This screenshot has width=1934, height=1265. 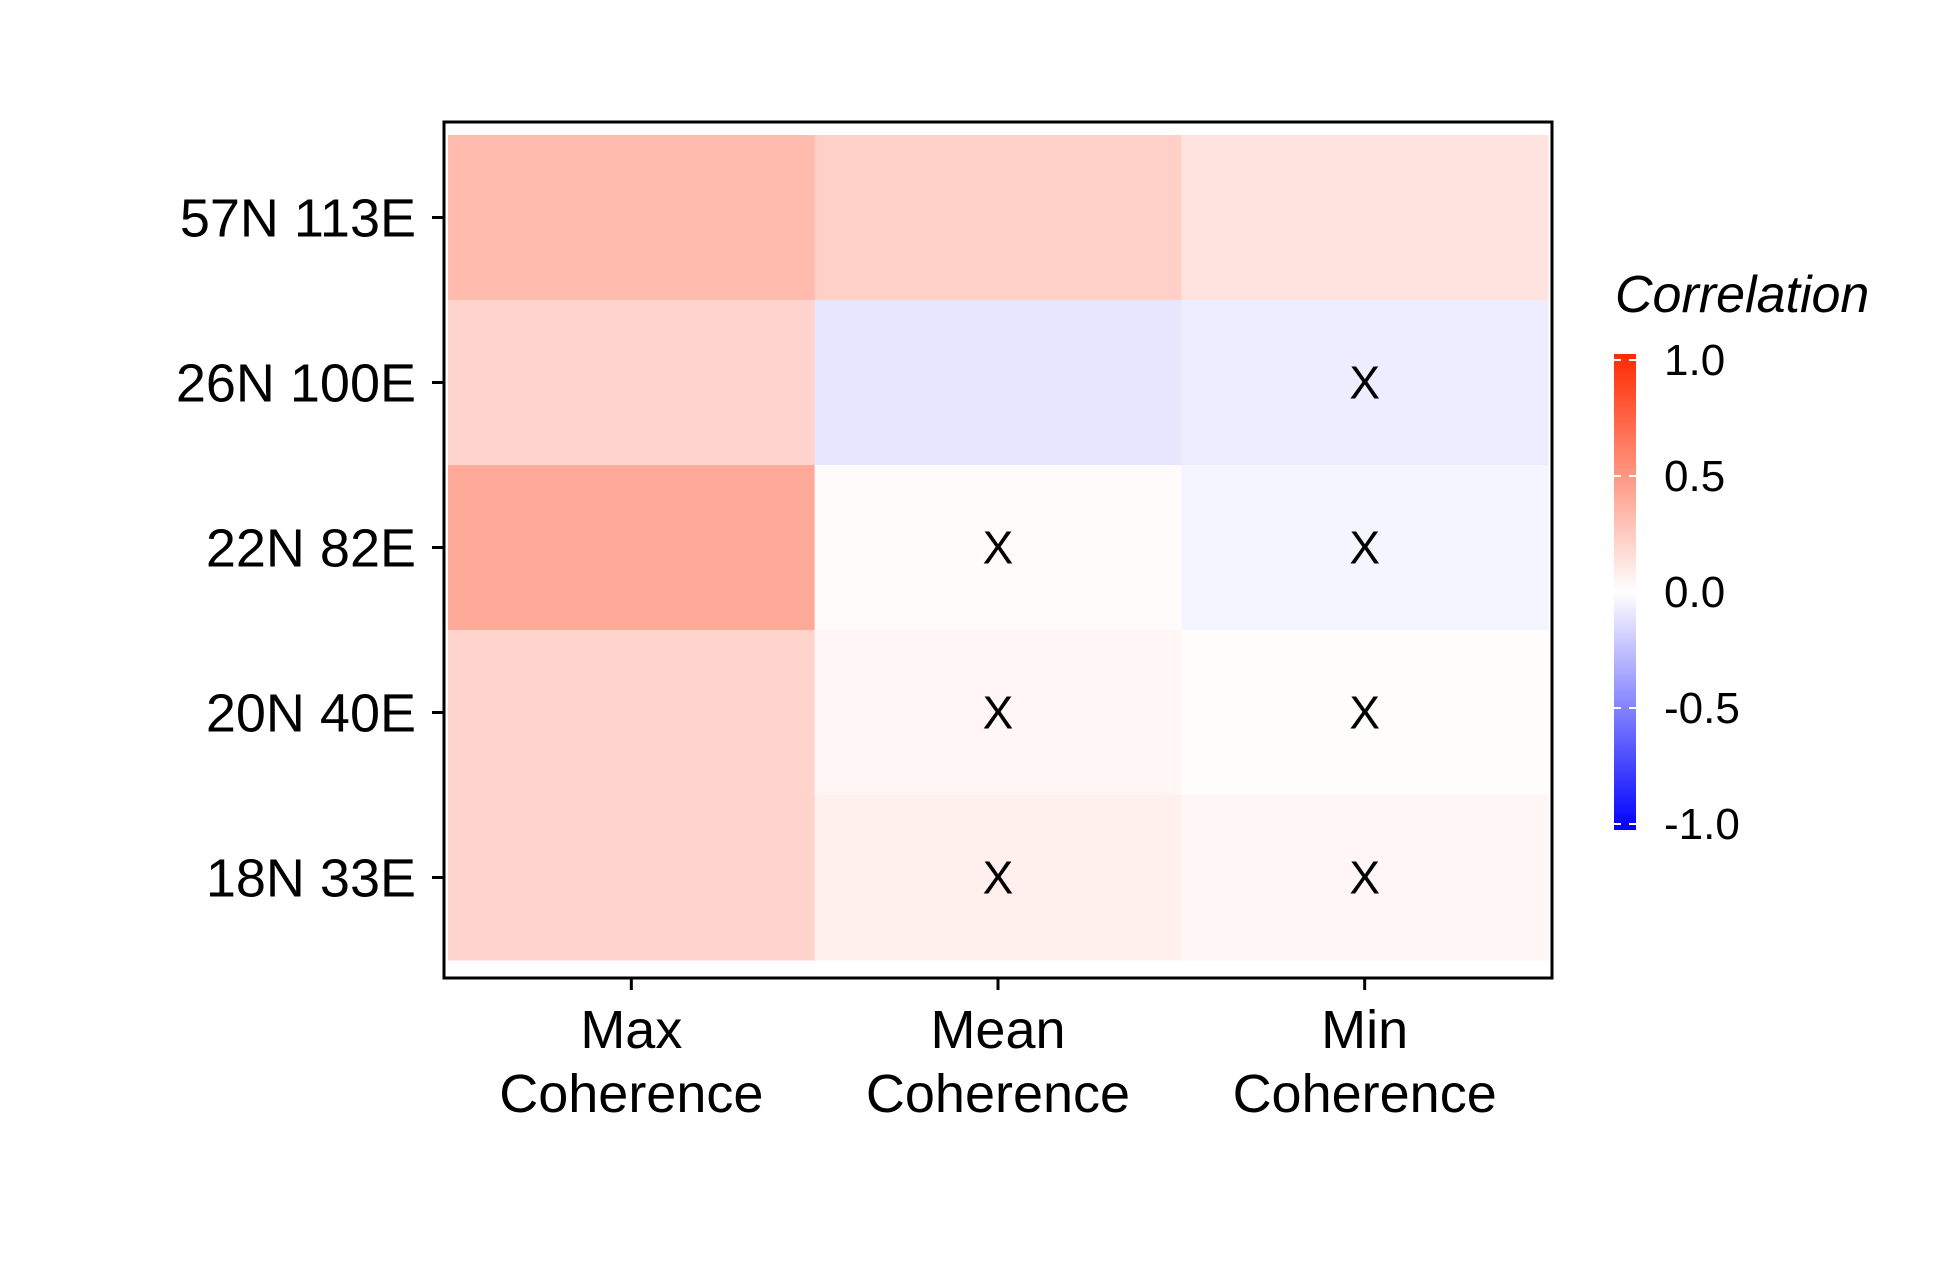 What do you see at coordinates (1694, 360) in the screenshot?
I see `legend-break-label: 1.0` at bounding box center [1694, 360].